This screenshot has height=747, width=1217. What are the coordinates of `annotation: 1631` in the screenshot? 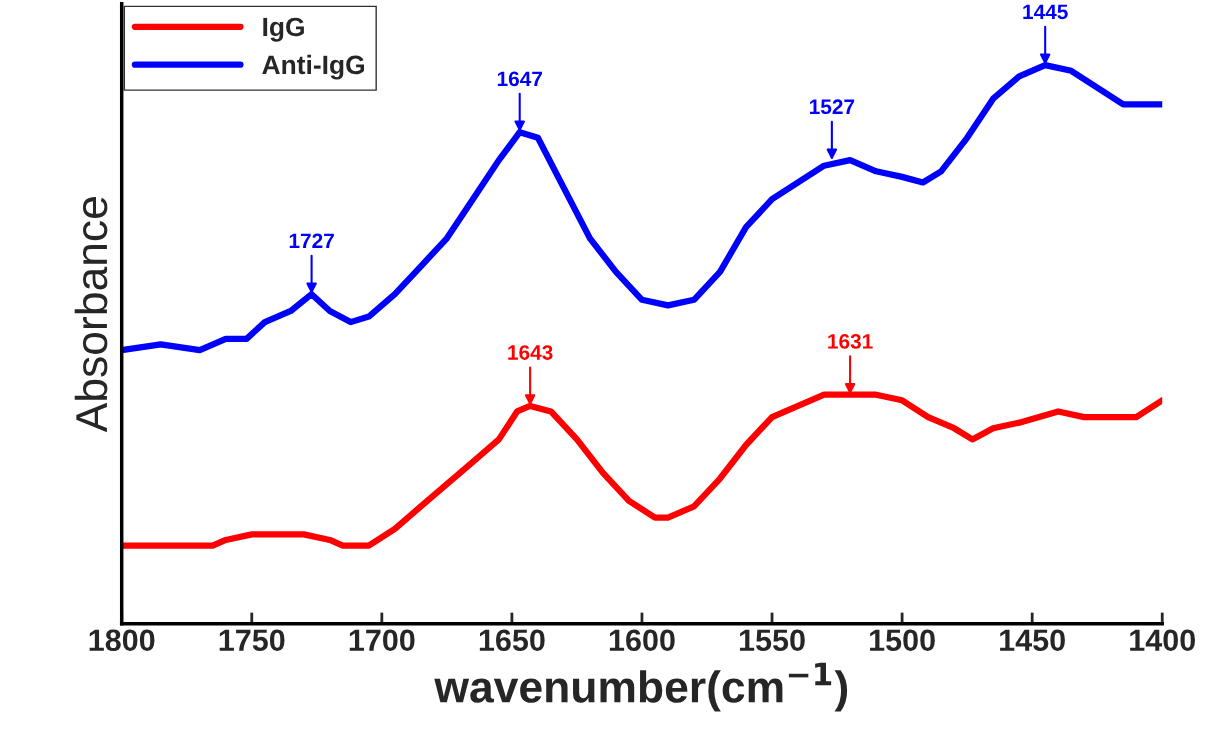 It's located at (850, 341).